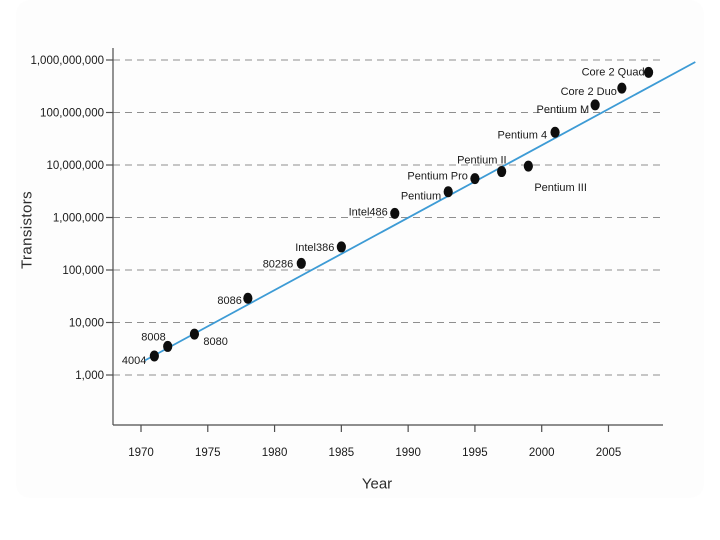  What do you see at coordinates (368, 212) in the screenshot?
I see `data-point-label: Intel486` at bounding box center [368, 212].